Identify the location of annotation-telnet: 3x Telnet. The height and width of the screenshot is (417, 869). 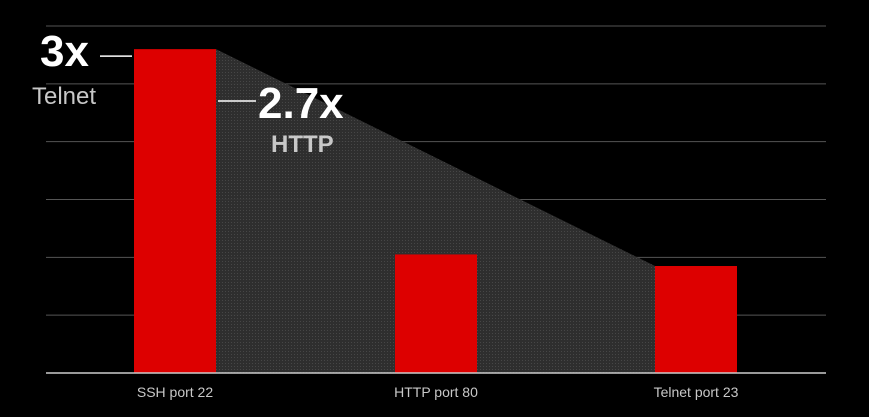
(82, 68).